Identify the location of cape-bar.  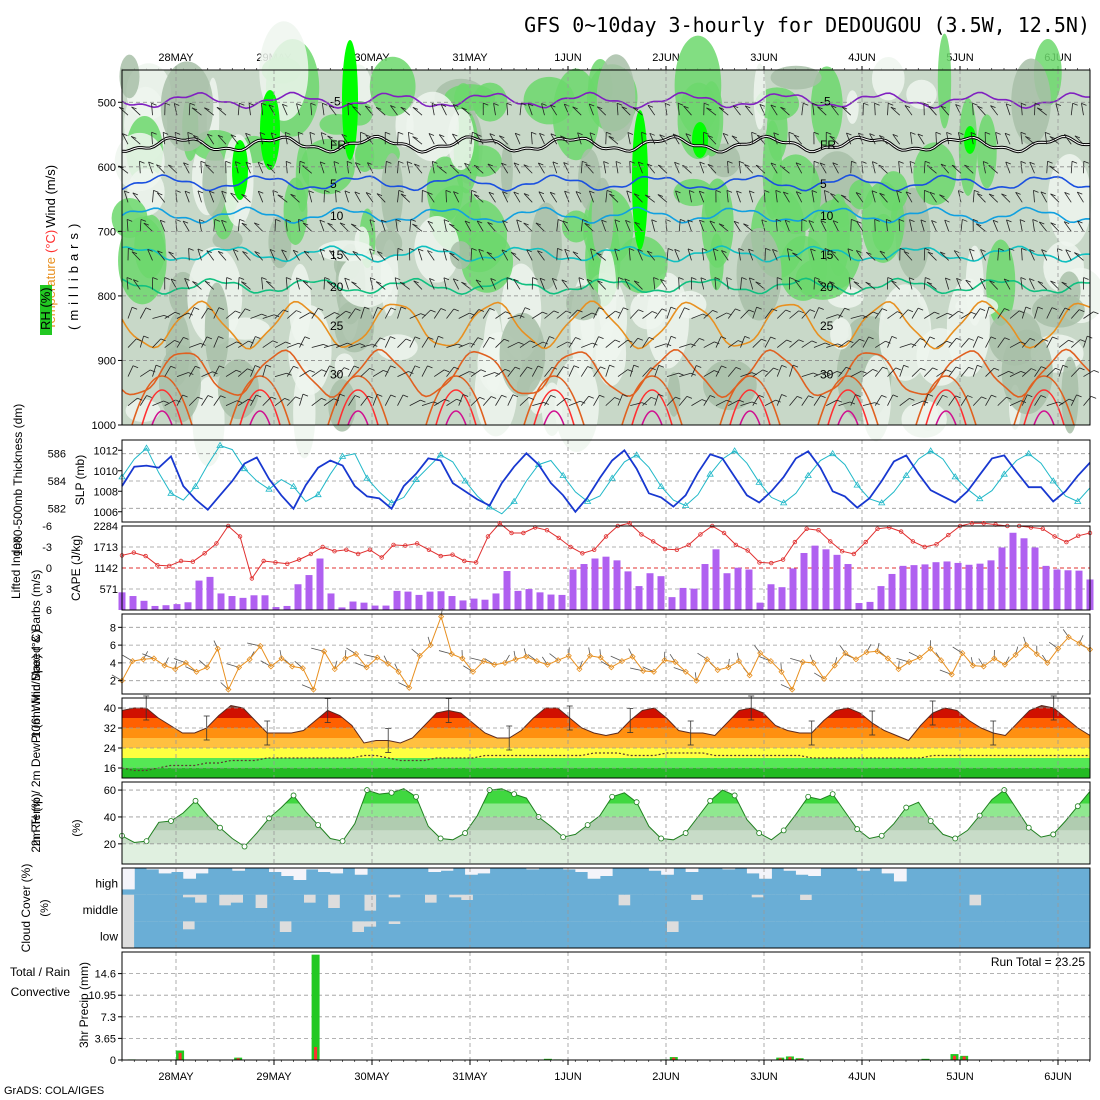
(694, 599).